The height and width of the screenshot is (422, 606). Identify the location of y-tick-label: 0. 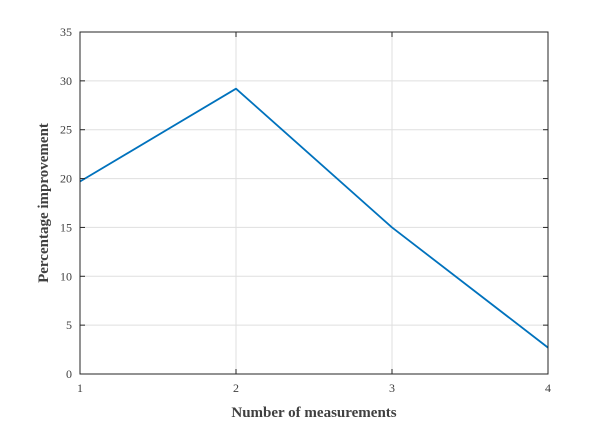
(69, 374).